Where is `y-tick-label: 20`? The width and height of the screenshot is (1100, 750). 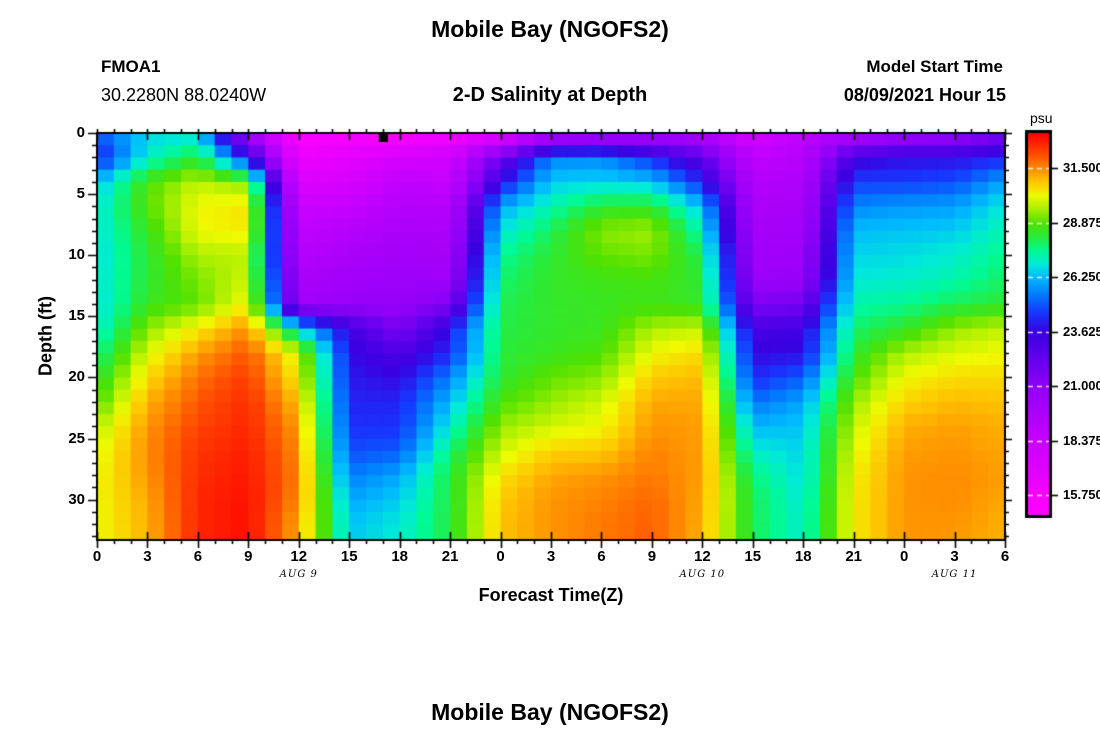
y-tick-label: 20 is located at coordinates (76, 377).